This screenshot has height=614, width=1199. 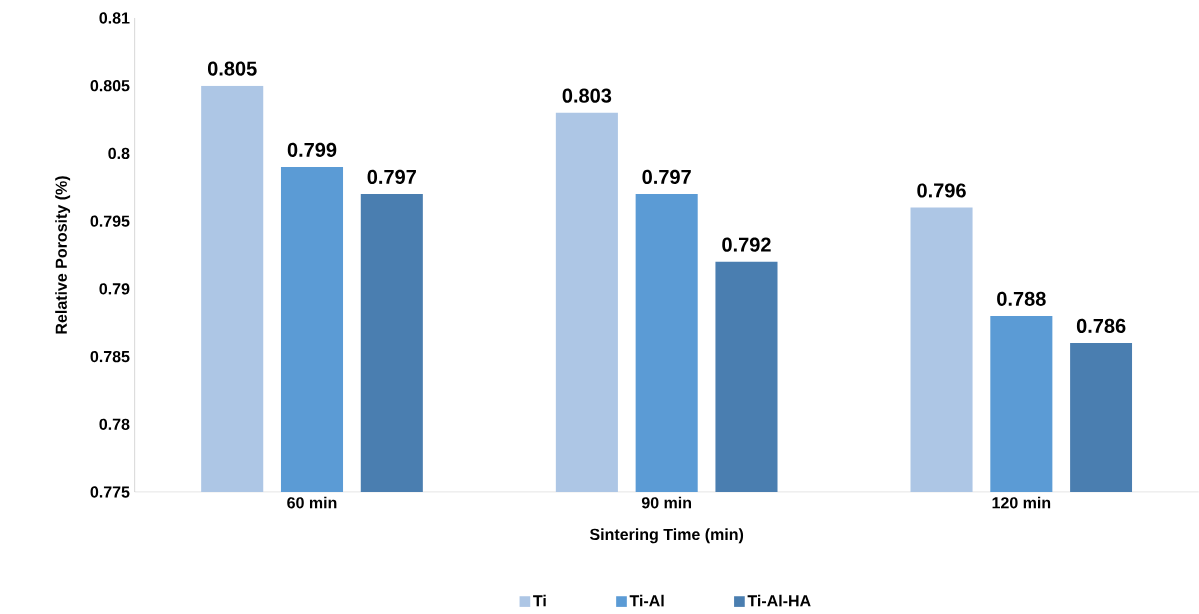 I want to click on x-tick-label: 120 min, so click(x=1021, y=502).